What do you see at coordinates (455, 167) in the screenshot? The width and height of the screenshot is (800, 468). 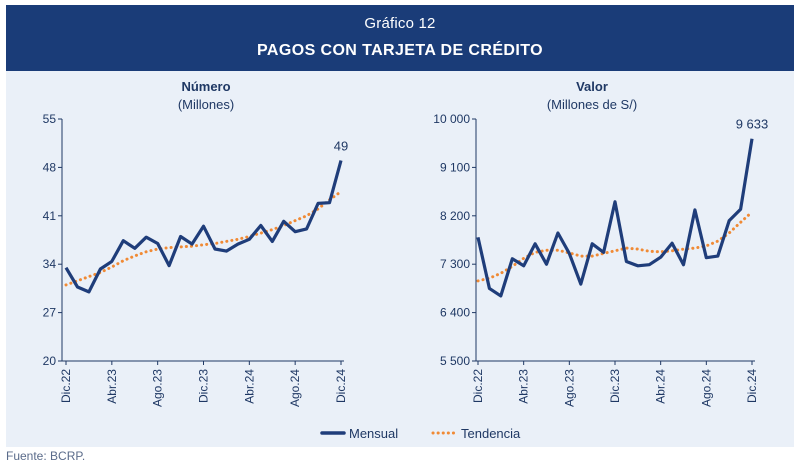 I see `valor-y-tick-label: 9 100` at bounding box center [455, 167].